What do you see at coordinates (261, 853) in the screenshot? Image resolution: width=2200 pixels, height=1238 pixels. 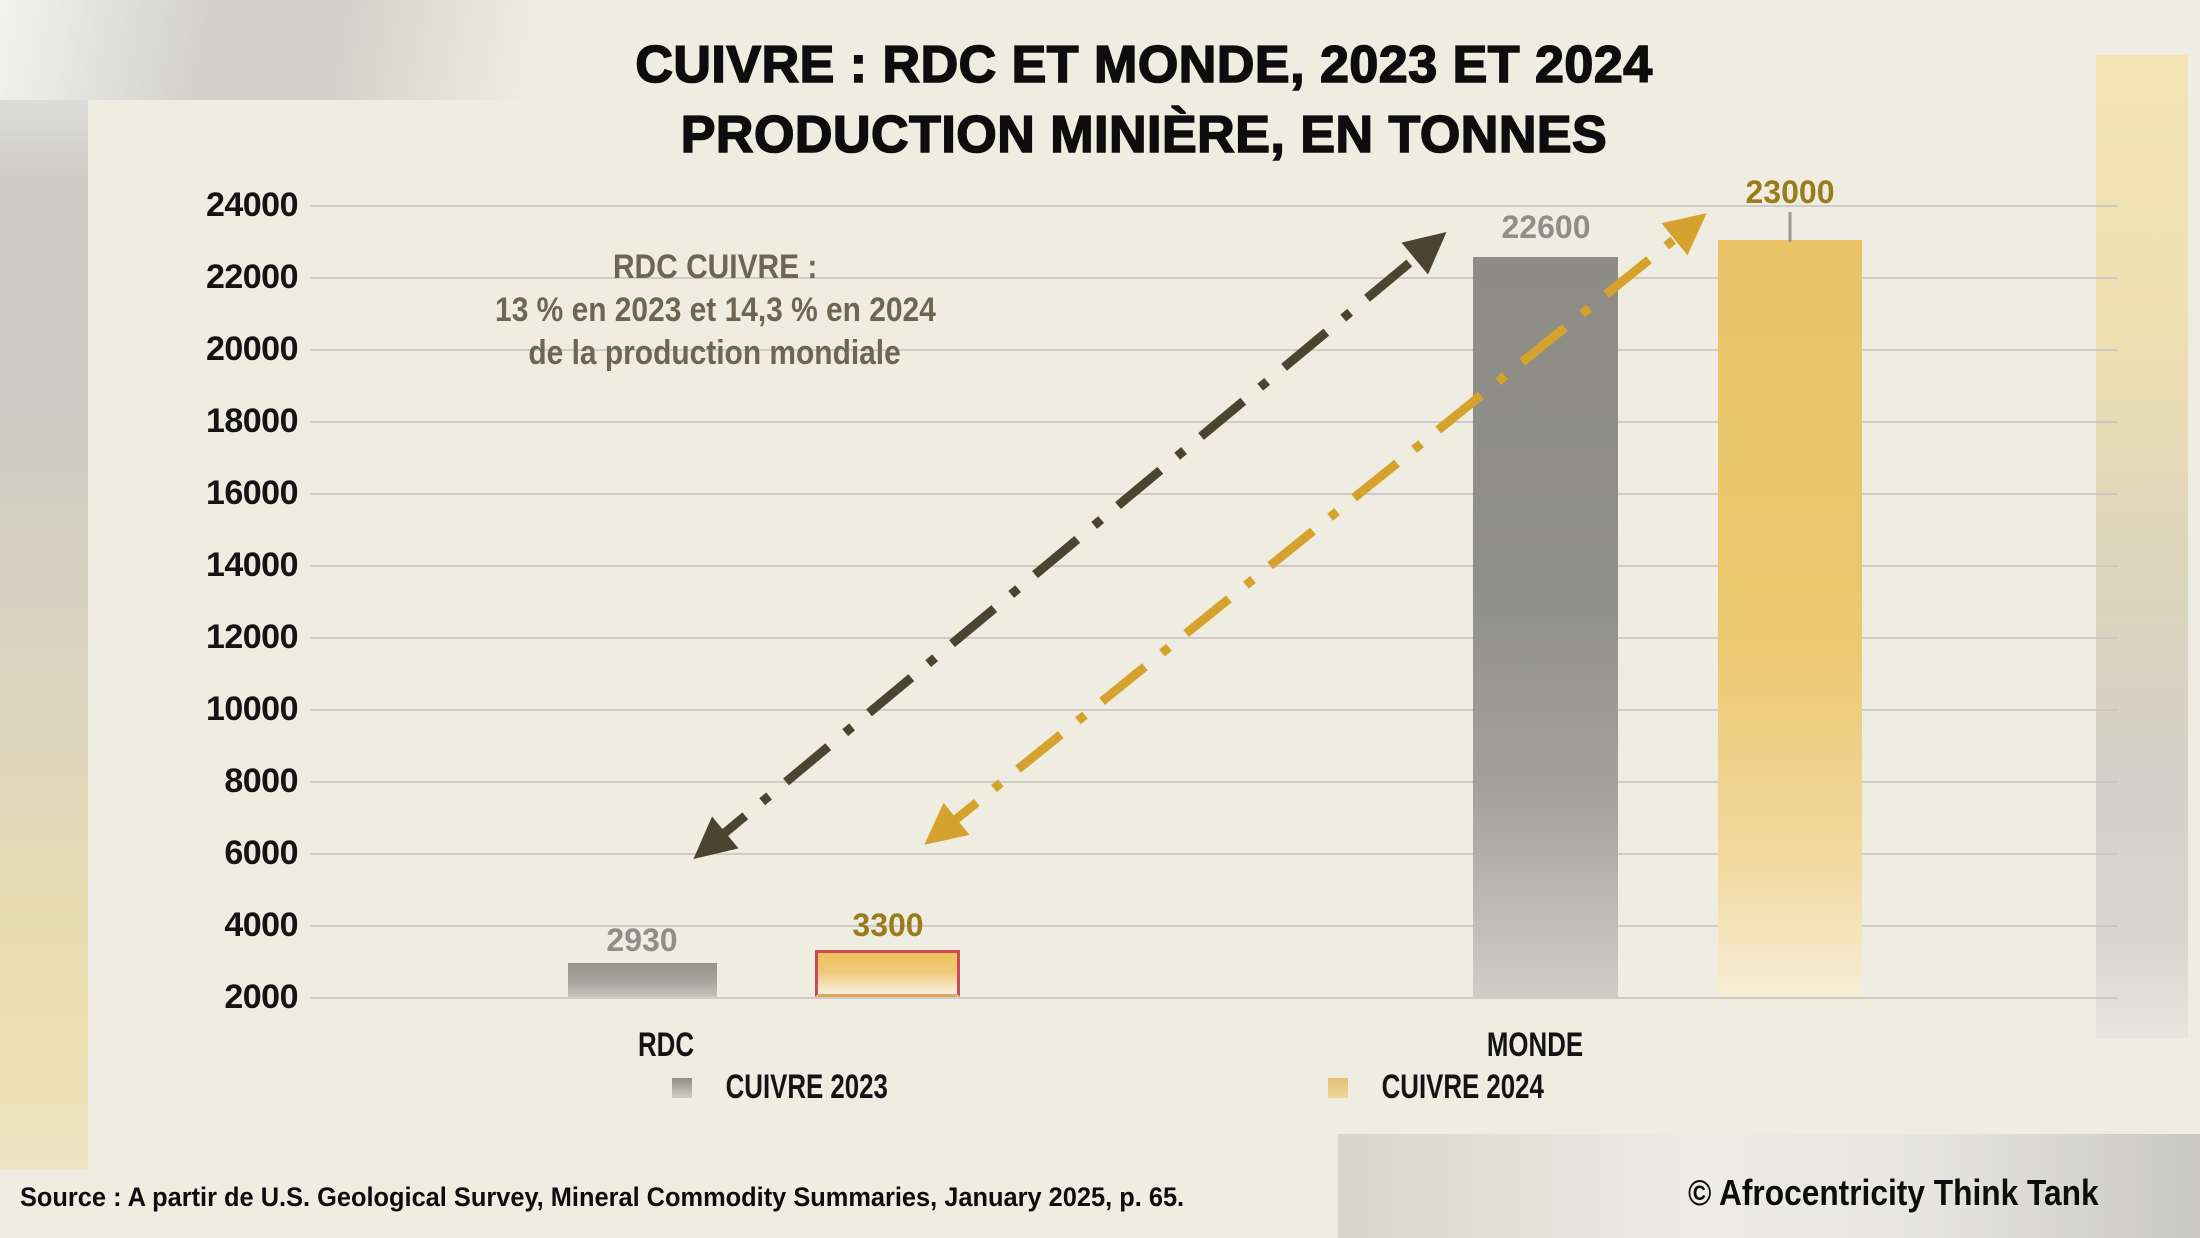 I see `y-tick-6000: 6000` at bounding box center [261, 853].